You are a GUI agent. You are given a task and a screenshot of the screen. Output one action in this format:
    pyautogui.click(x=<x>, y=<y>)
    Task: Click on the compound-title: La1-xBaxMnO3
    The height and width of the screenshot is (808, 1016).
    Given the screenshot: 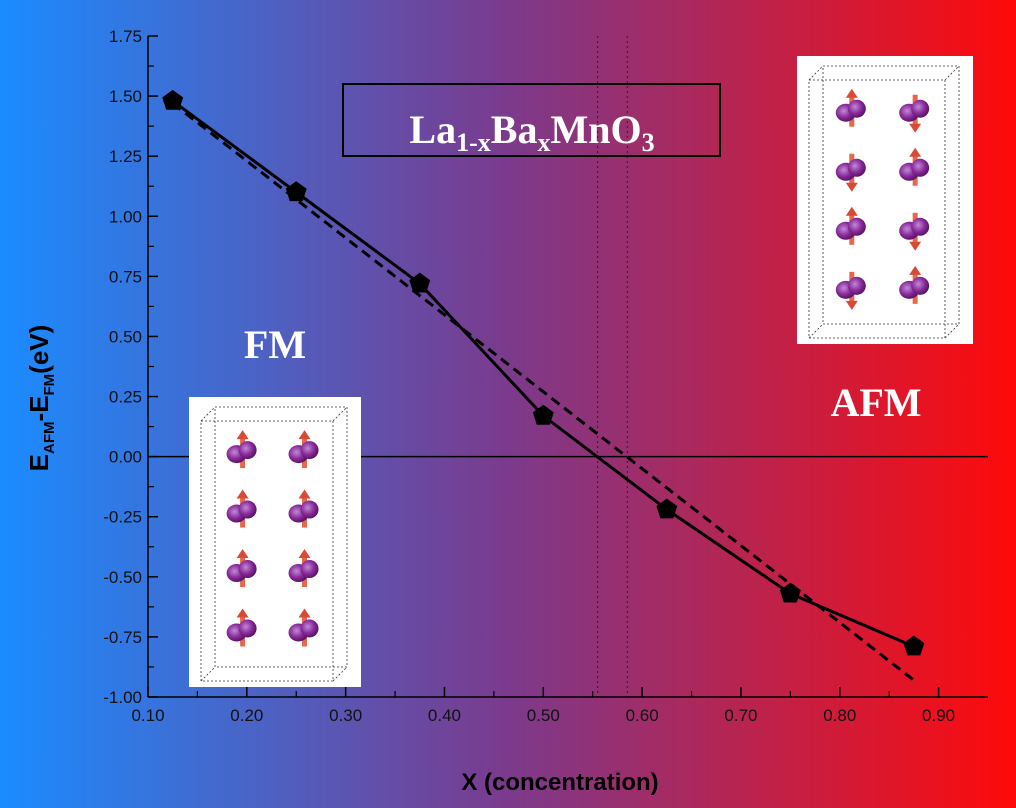 What is the action you would take?
    pyautogui.click(x=531, y=132)
    